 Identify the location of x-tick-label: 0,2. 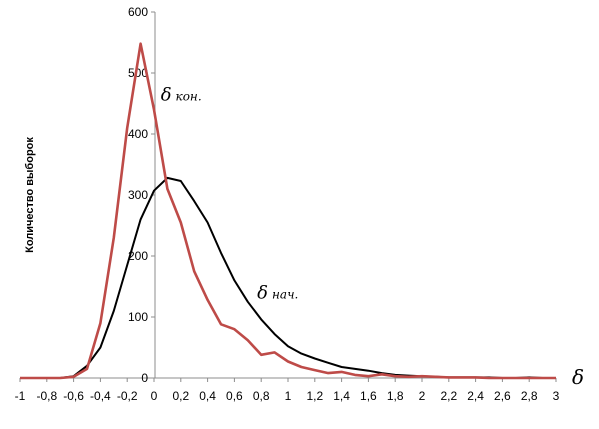
(180, 396).